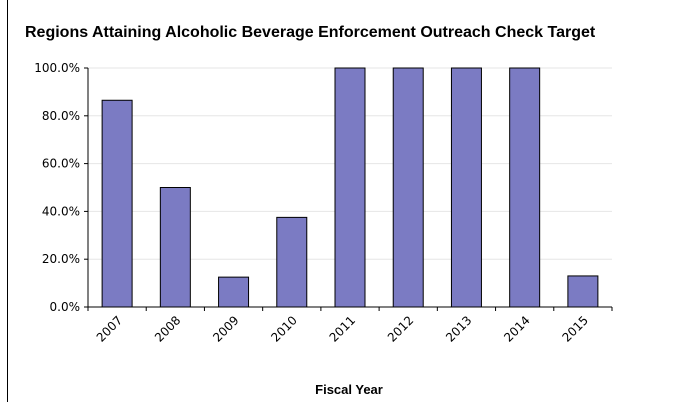 The image size is (679, 402). I want to click on x-tick-label: 2009, so click(225, 328).